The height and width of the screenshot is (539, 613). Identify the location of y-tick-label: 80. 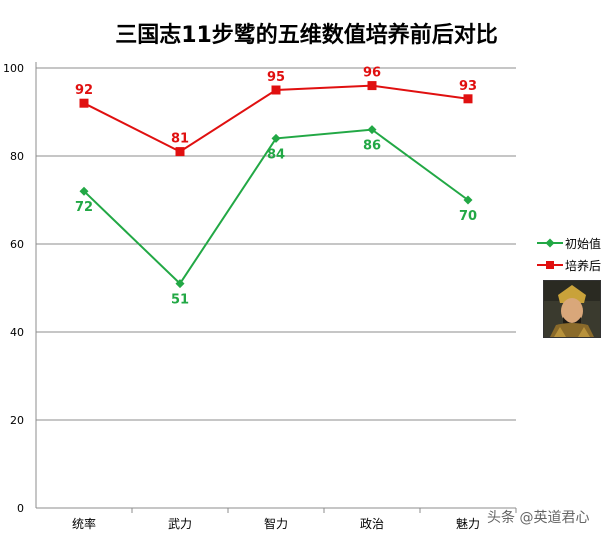
(17, 156).